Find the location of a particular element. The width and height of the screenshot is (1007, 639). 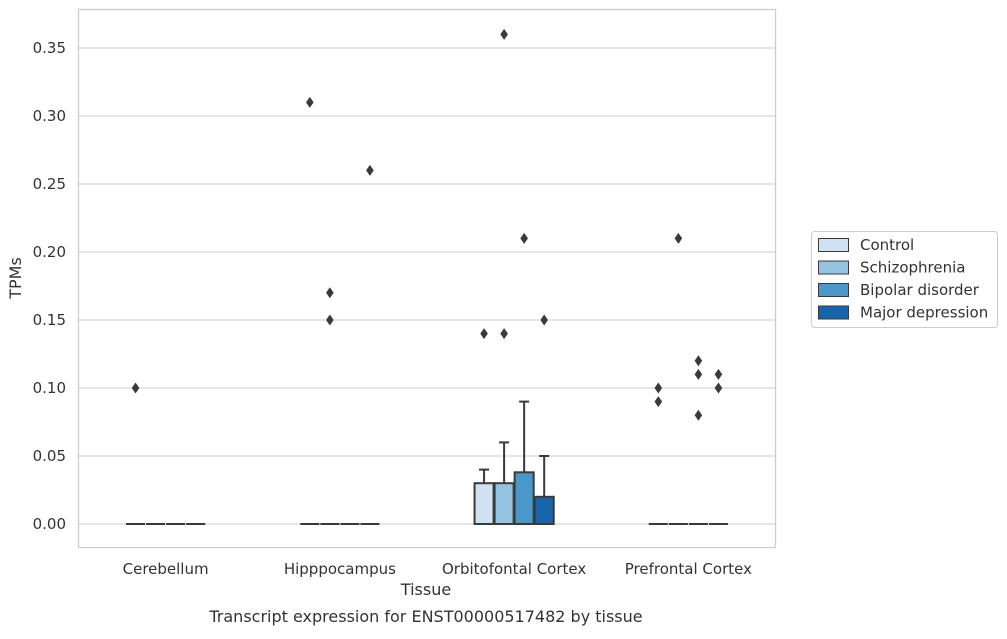

legend-entry: Major depression is located at coordinates (924, 313).